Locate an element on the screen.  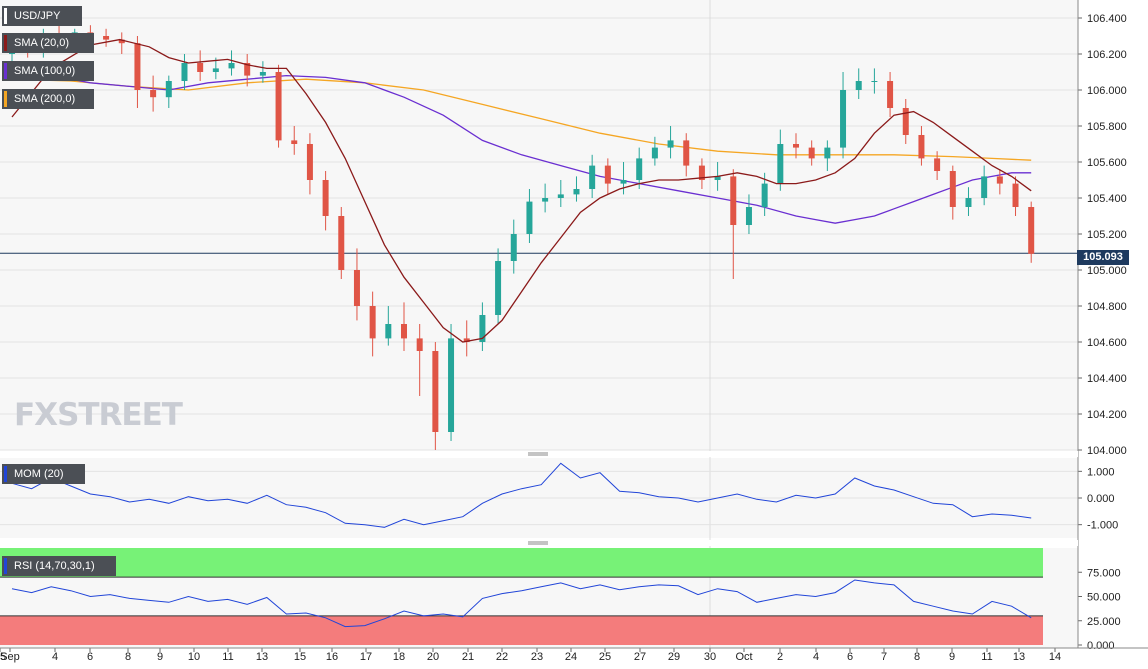
price-tick-label: 105.200 is located at coordinates (1107, 235).